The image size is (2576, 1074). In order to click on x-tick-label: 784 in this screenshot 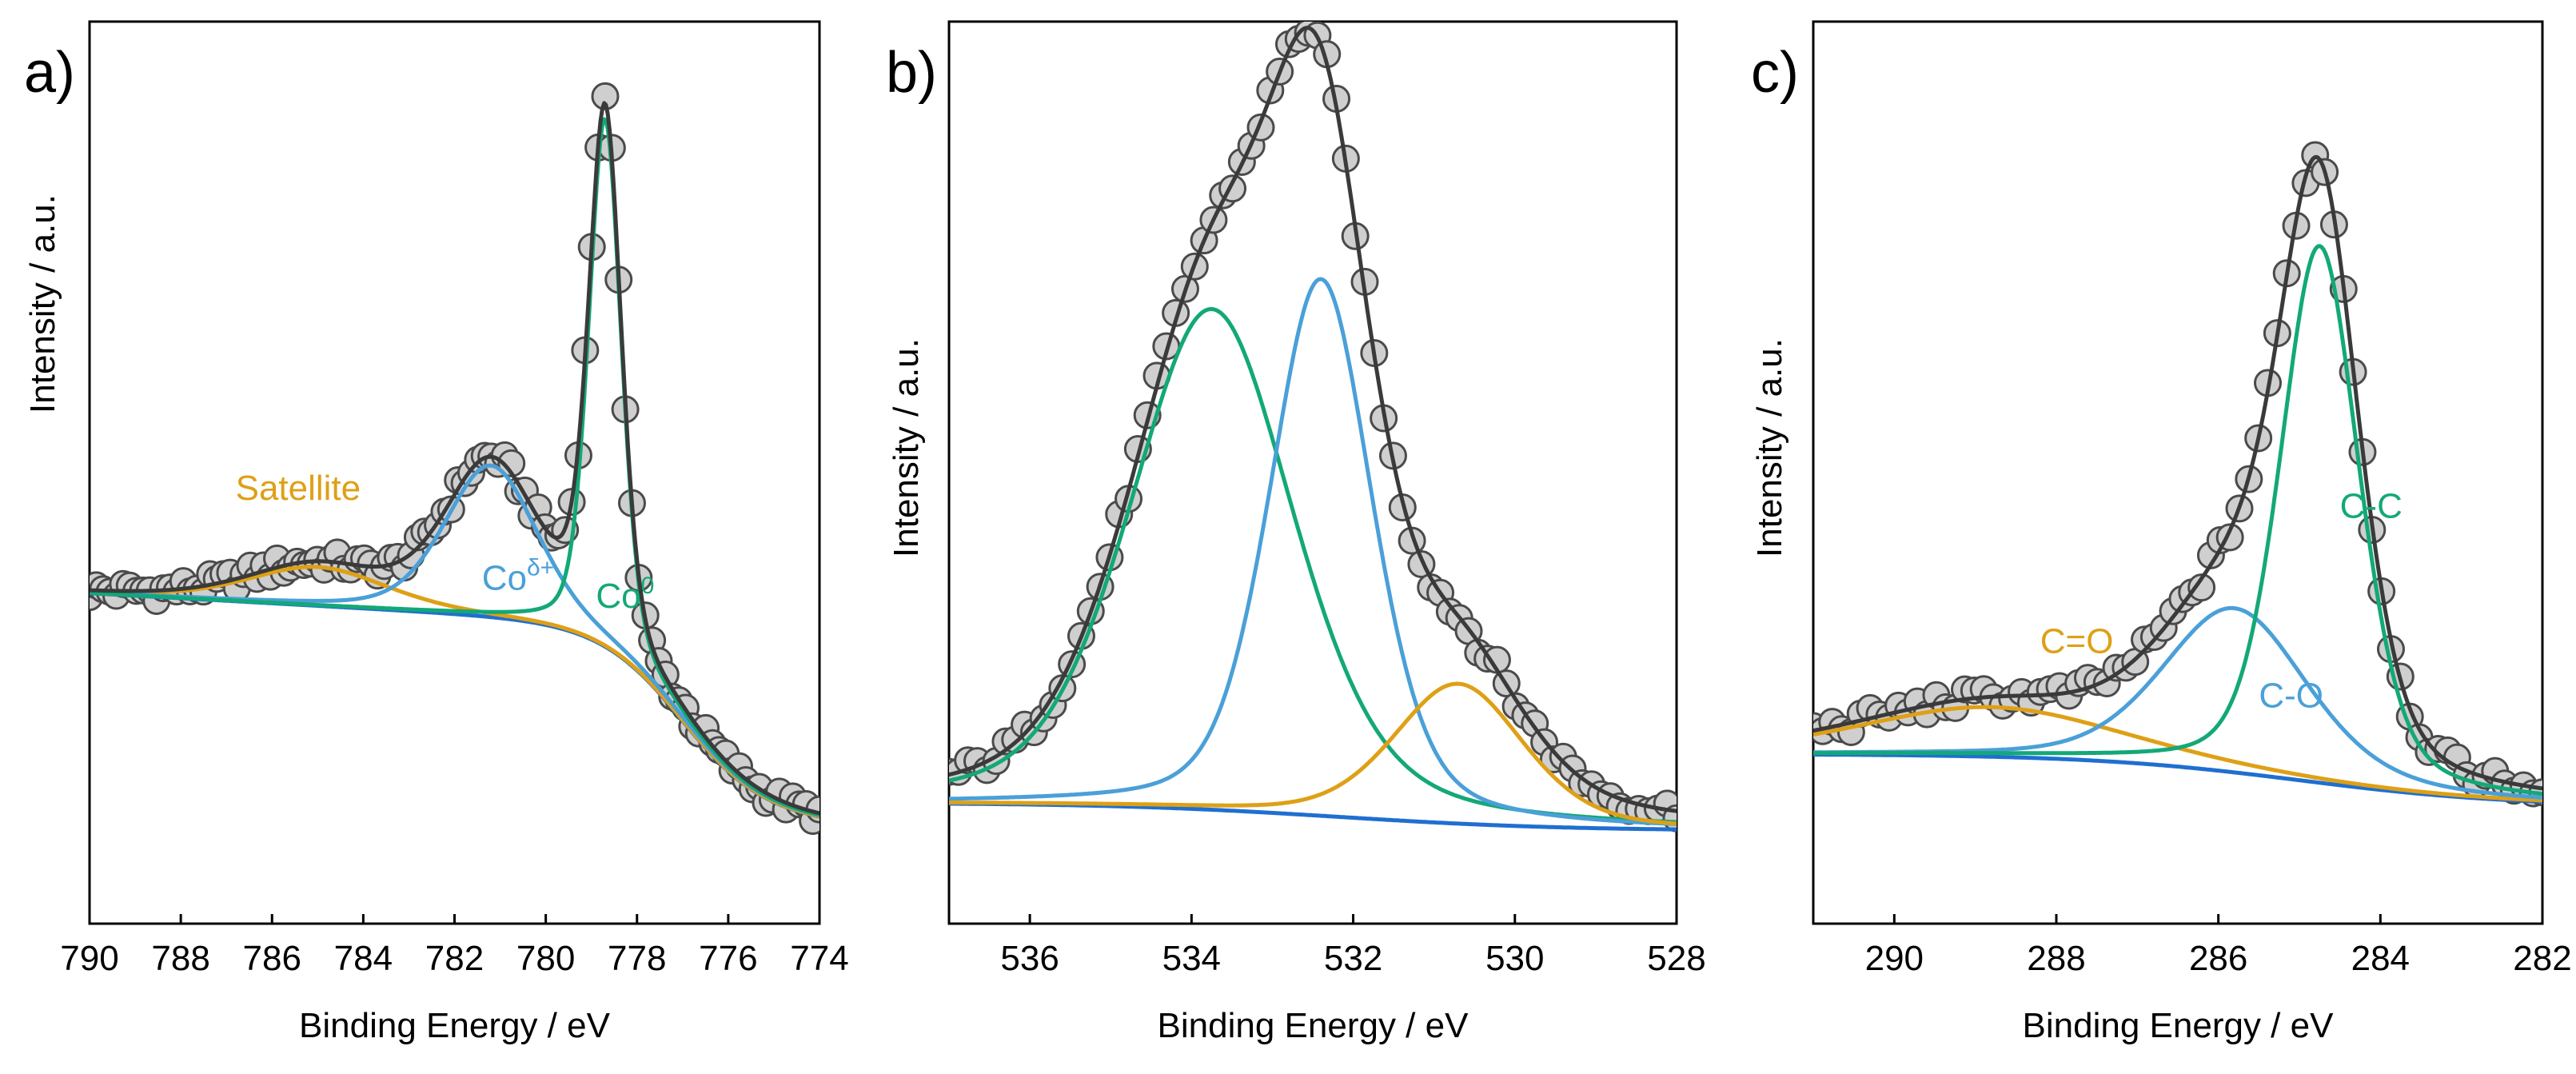, I will do `click(363, 958)`.